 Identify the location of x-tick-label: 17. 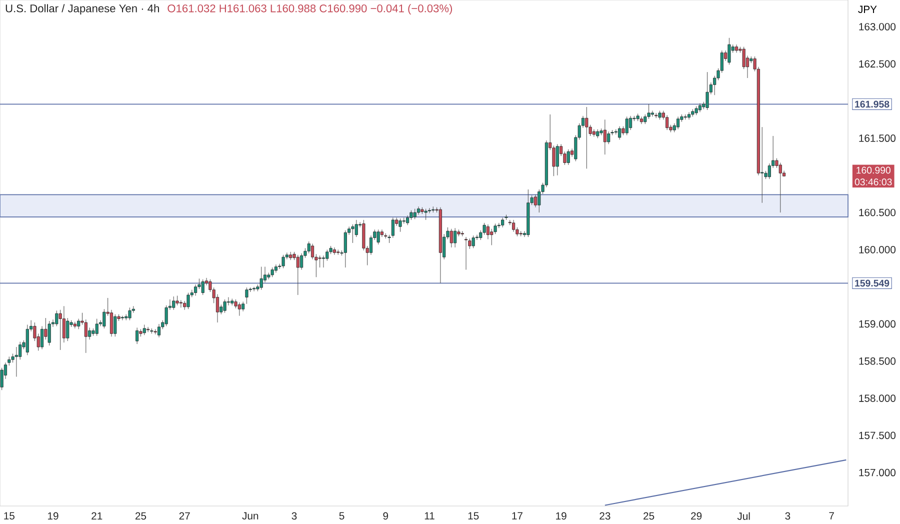
(517, 516).